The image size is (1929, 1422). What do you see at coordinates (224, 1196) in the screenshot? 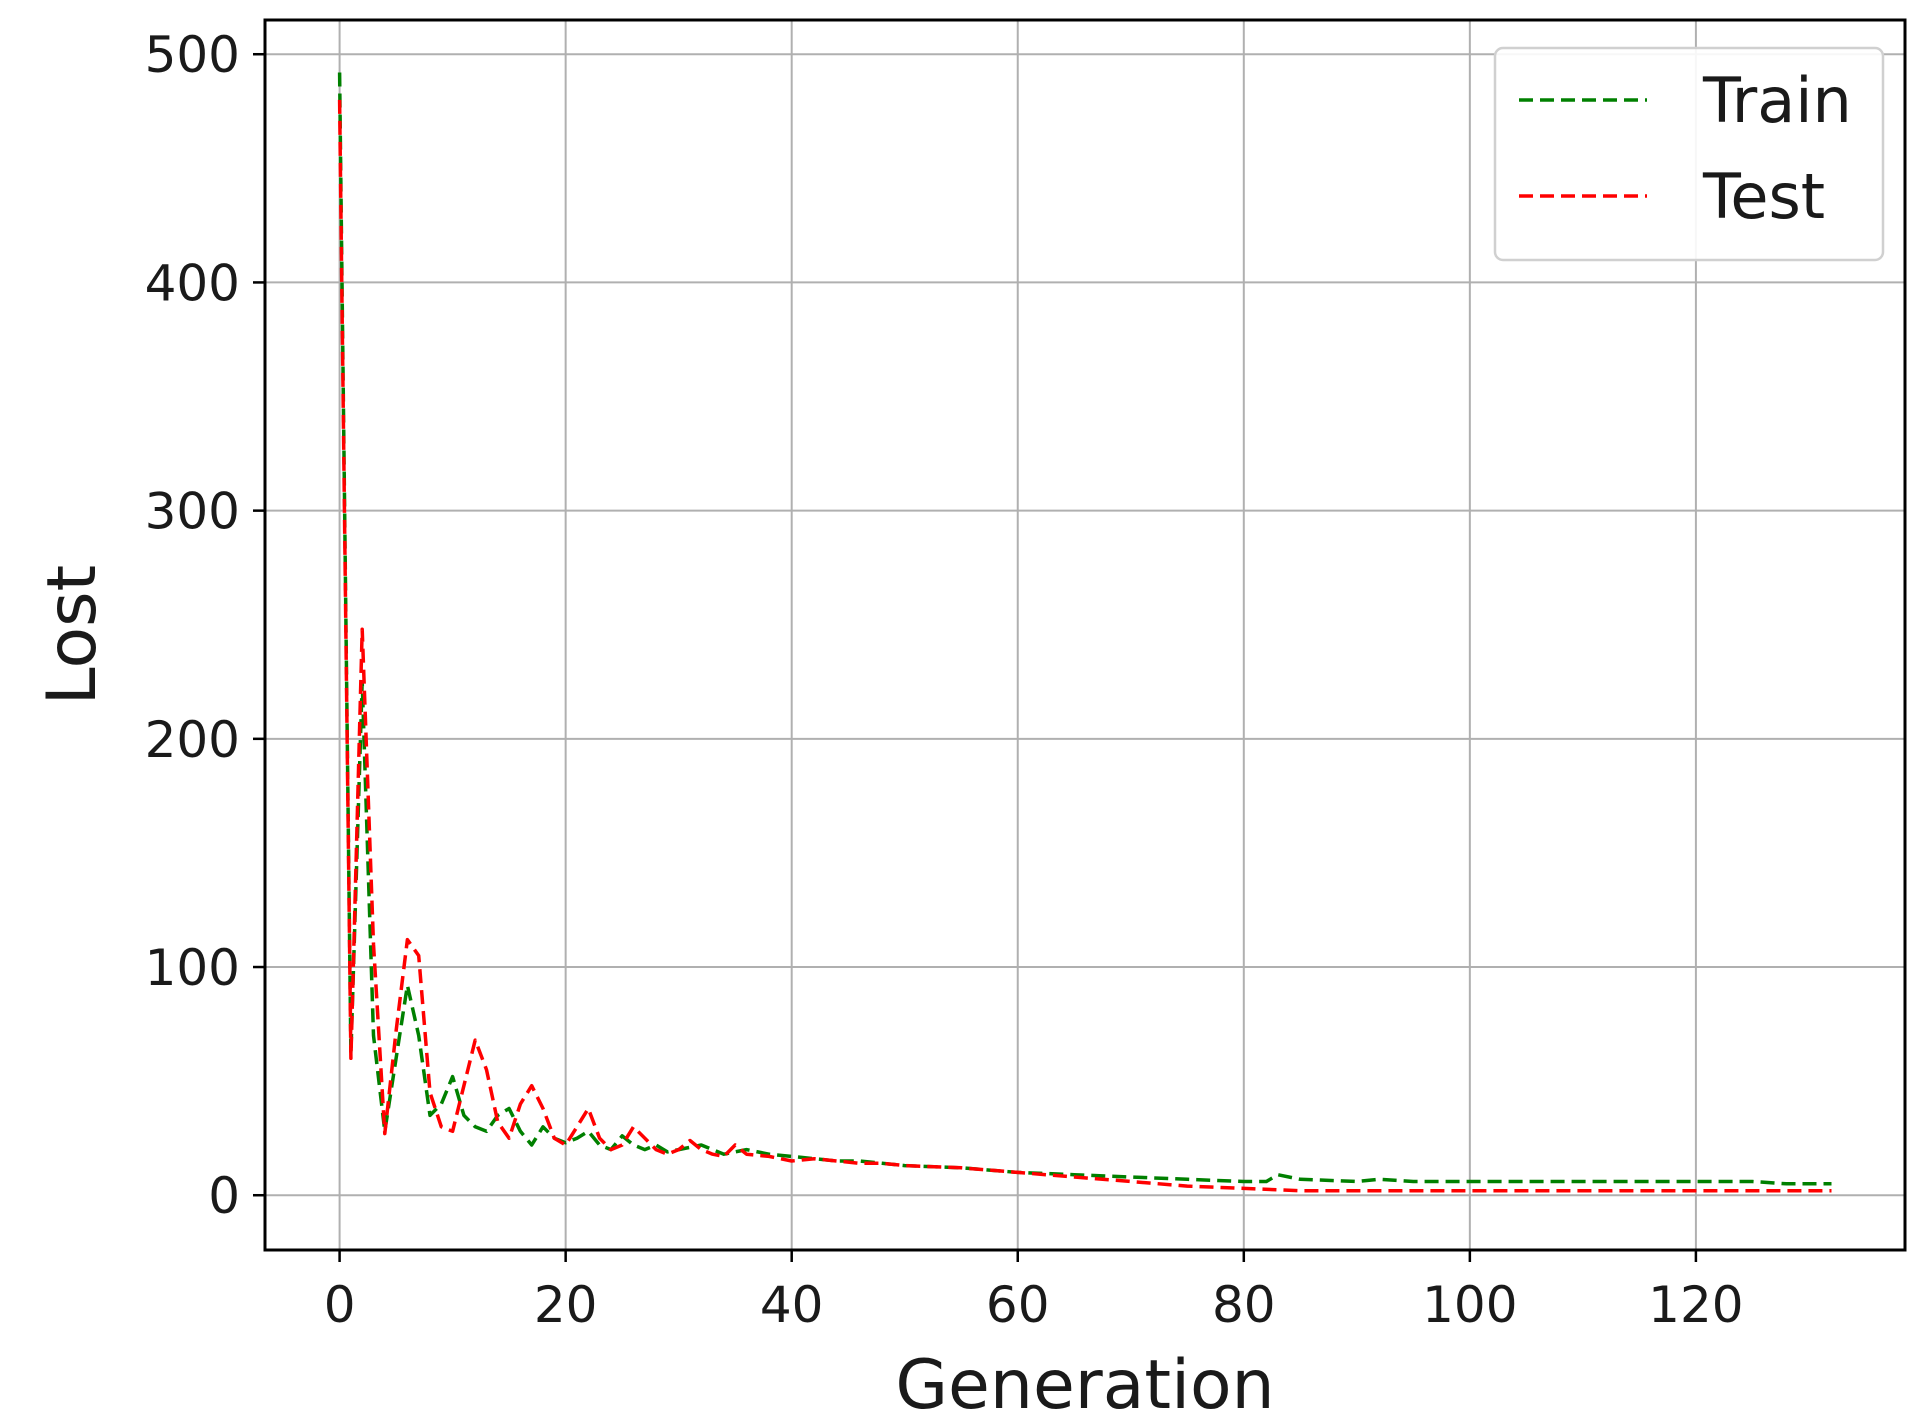
I see `y-tick-label: 0` at bounding box center [224, 1196].